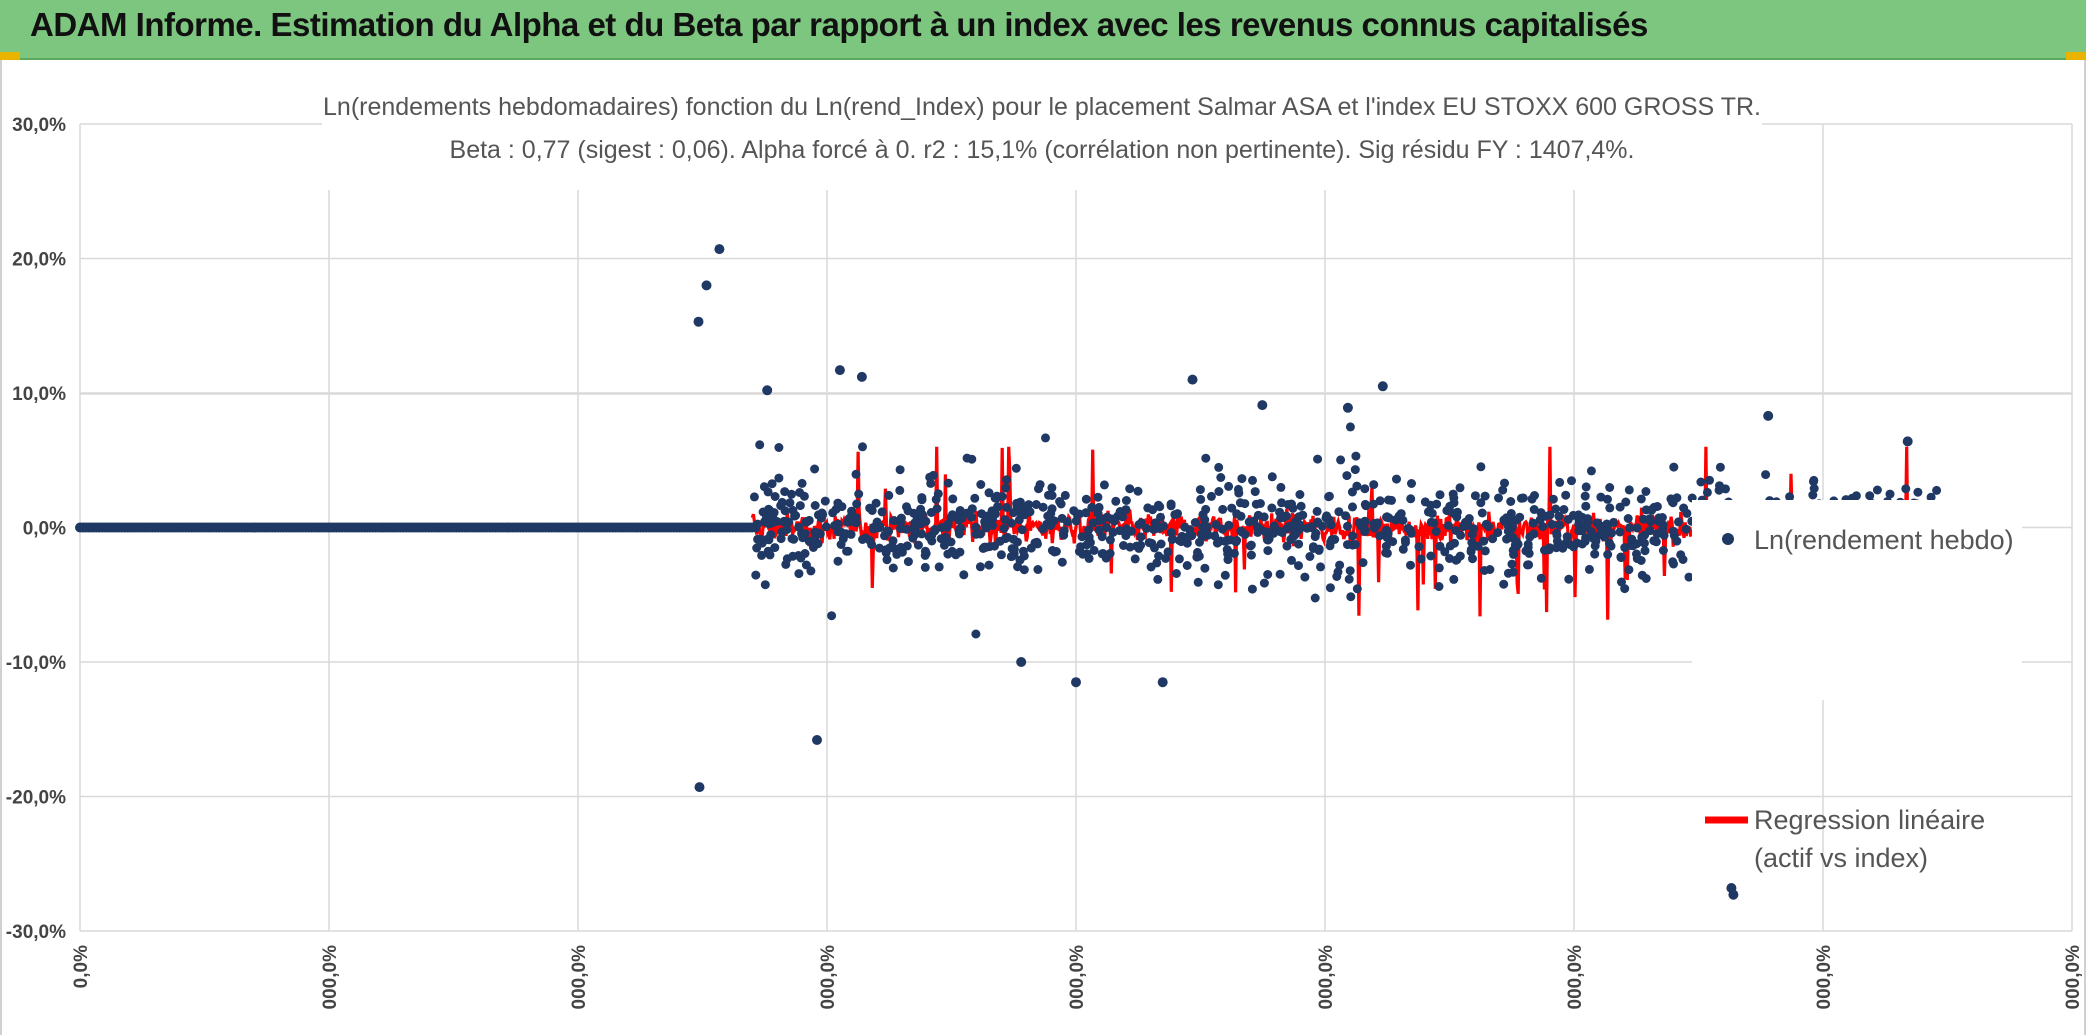 This screenshot has height=1035, width=2086. What do you see at coordinates (1857, 600) in the screenshot?
I see `legend-background` at bounding box center [1857, 600].